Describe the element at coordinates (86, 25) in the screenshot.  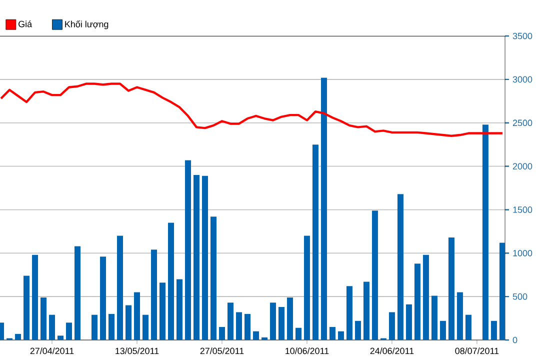
I see `legend-label: Khối lượng` at that location.